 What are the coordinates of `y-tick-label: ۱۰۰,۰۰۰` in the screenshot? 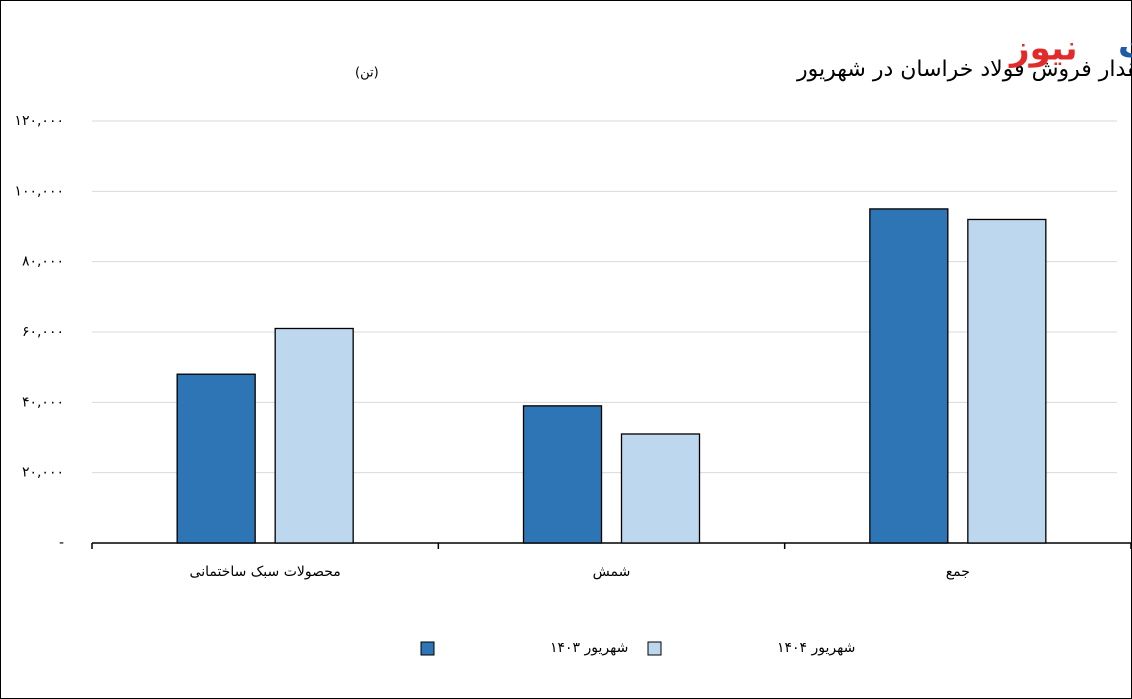 It's located at (39, 191).